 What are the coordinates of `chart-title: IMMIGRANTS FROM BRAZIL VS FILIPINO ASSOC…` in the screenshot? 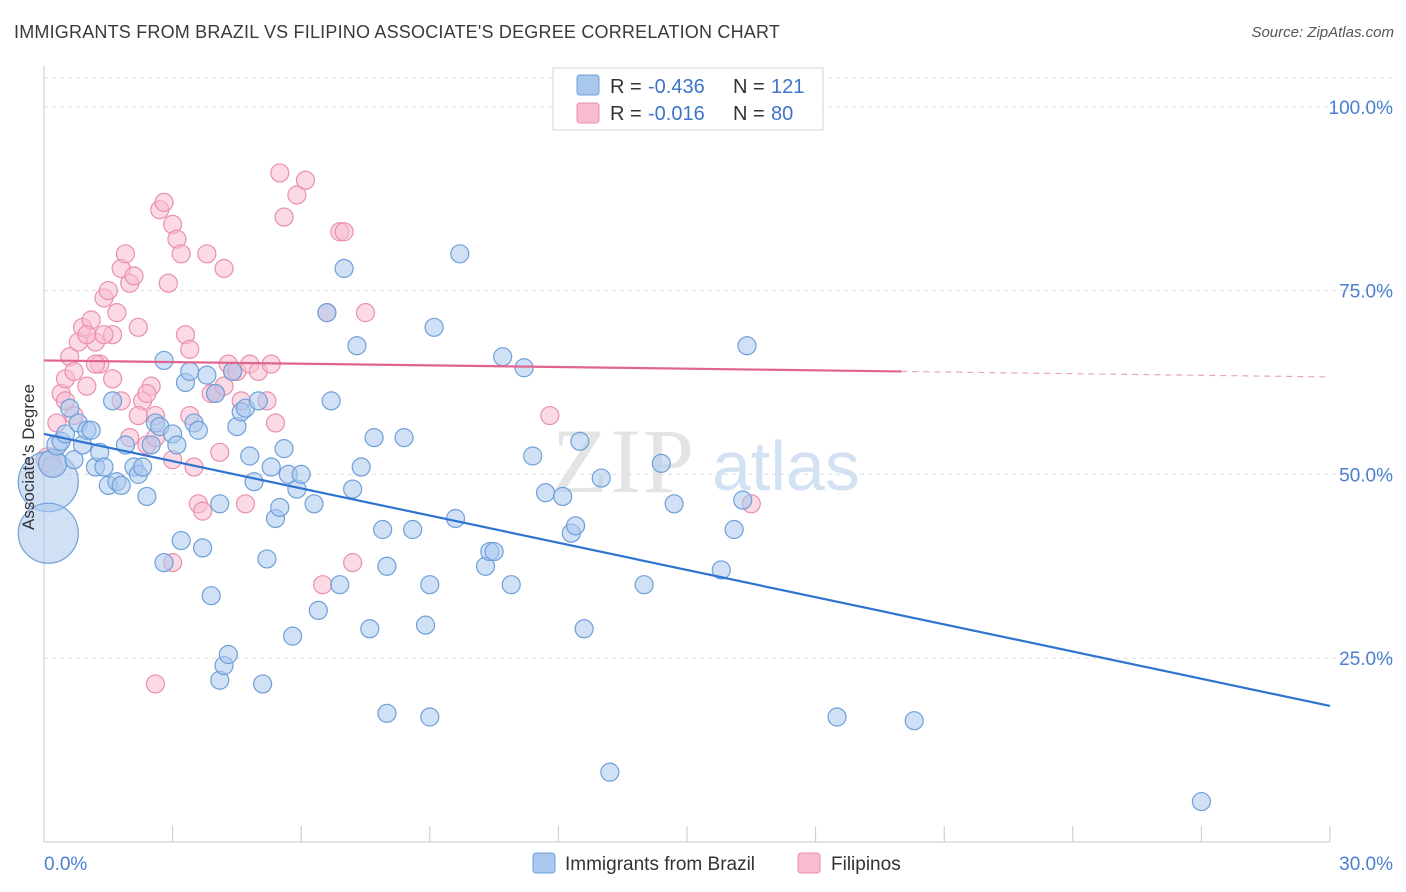 It's located at (397, 32).